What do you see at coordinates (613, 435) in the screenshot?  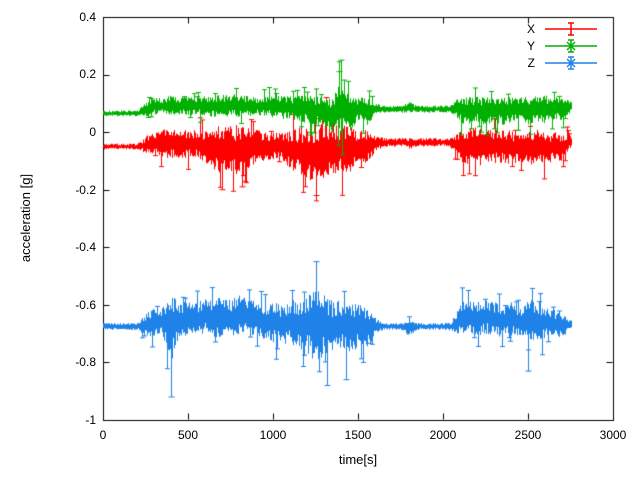 I see `x-tick-label: 3000` at bounding box center [613, 435].